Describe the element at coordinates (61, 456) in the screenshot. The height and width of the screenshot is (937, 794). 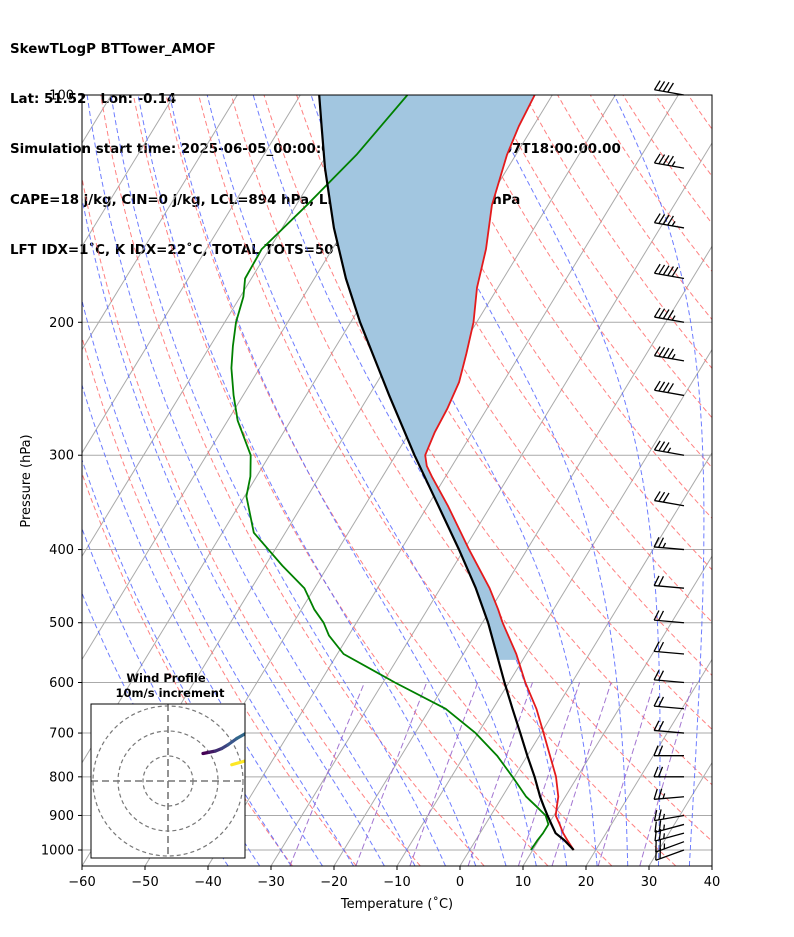
I see `y-tick-label: 300` at that location.